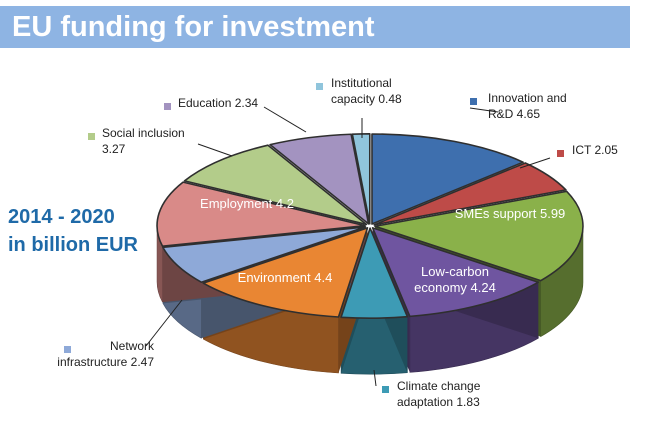 This screenshot has height=422, width=650. I want to click on pie-slice-social-inclusion, so click(275, 185).